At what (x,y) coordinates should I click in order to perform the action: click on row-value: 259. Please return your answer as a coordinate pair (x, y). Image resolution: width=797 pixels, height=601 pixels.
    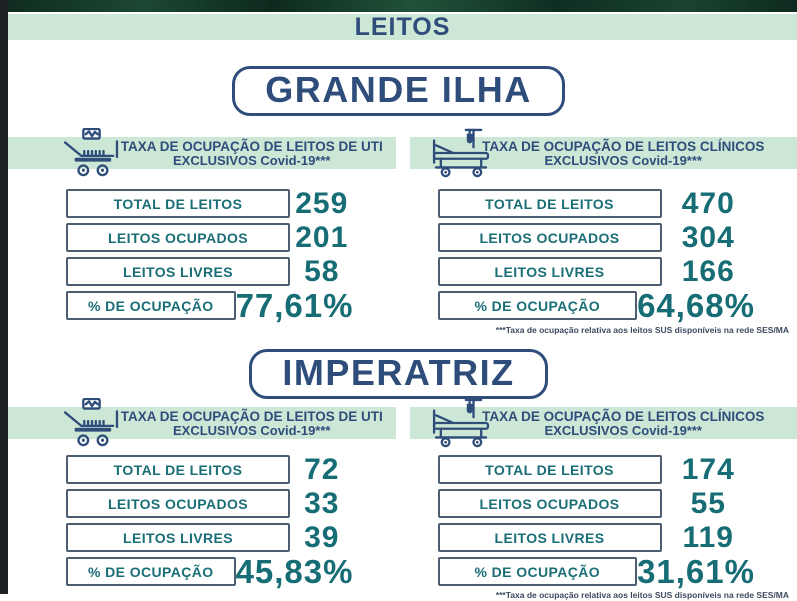
    Looking at the image, I should click on (322, 203).